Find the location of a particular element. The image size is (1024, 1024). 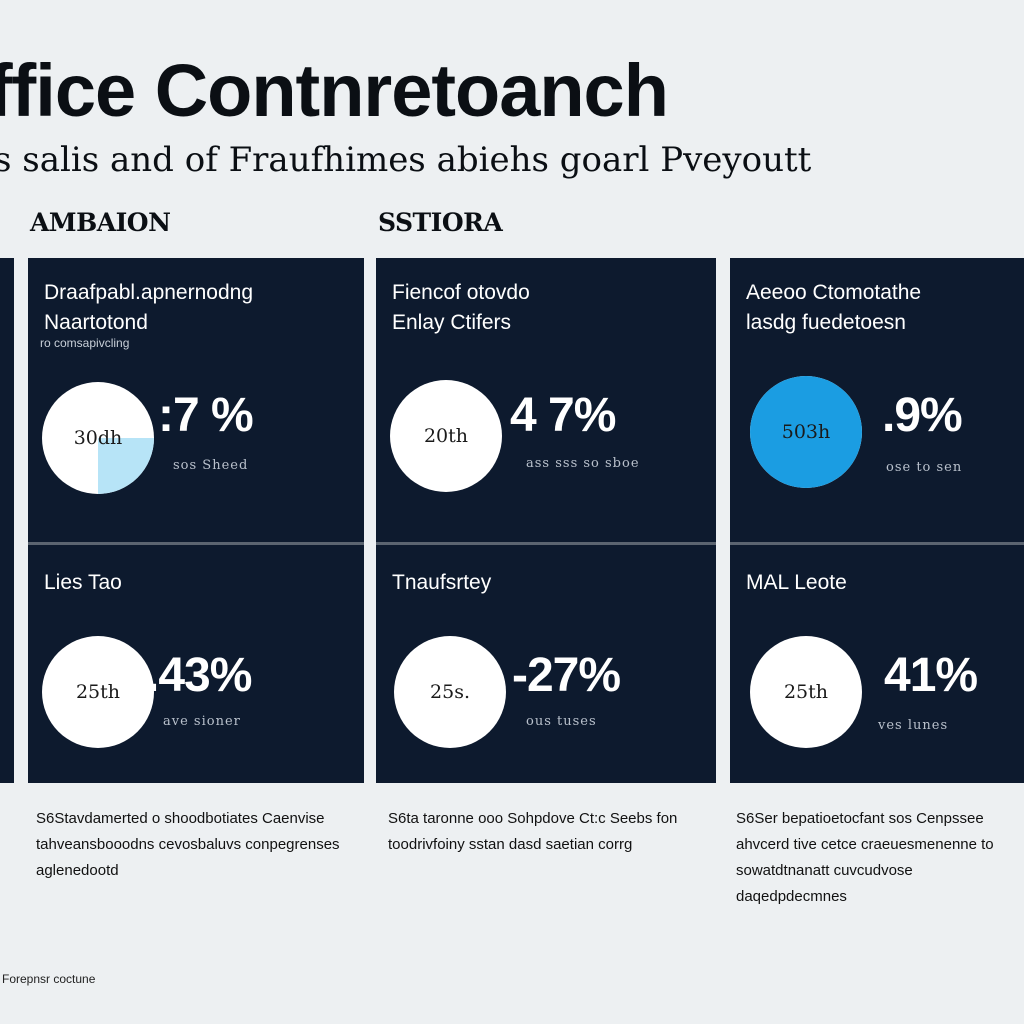

gauge-label: 503h is located at coordinates (806, 432).